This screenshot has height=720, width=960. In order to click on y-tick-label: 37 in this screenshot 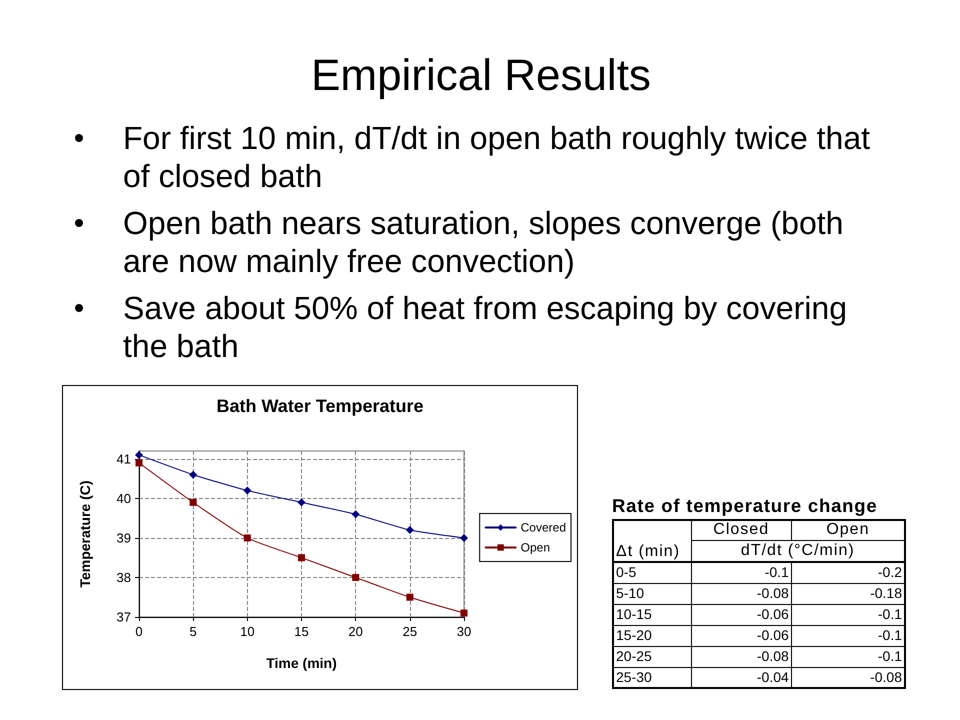, I will do `click(123, 617)`.